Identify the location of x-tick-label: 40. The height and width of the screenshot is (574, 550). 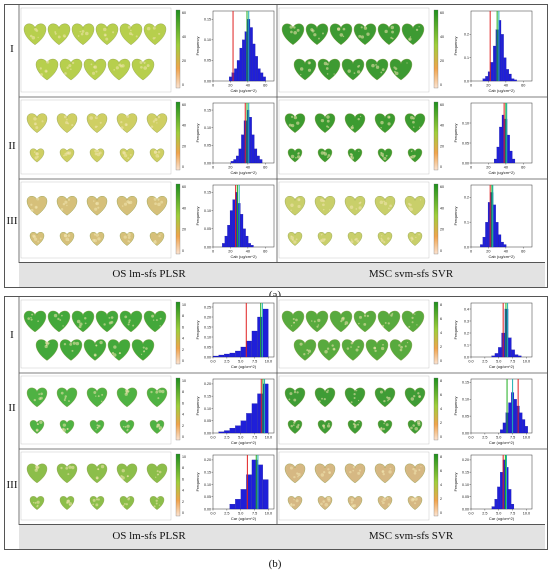
(248, 168).